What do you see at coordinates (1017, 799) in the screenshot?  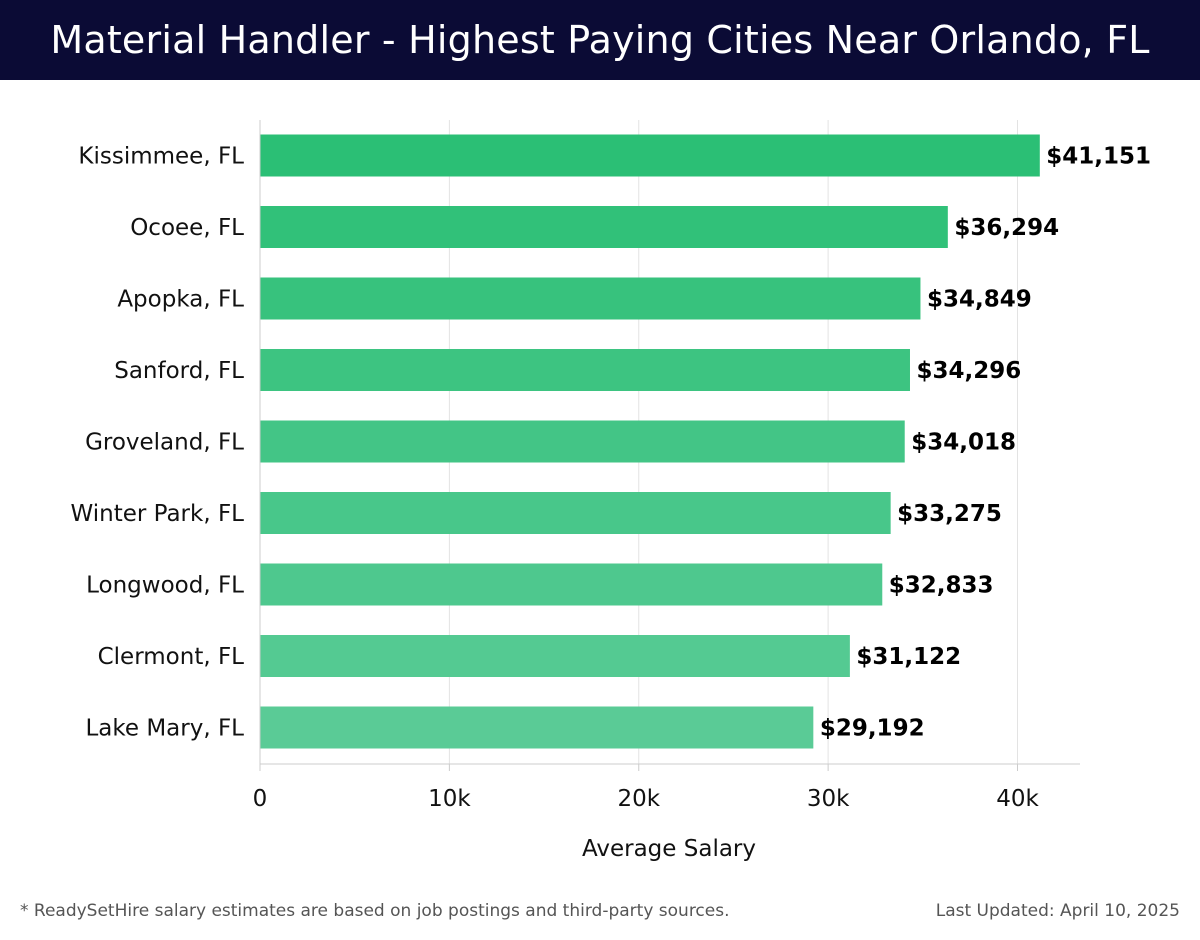 I see `x-tick-label: 40k` at bounding box center [1017, 799].